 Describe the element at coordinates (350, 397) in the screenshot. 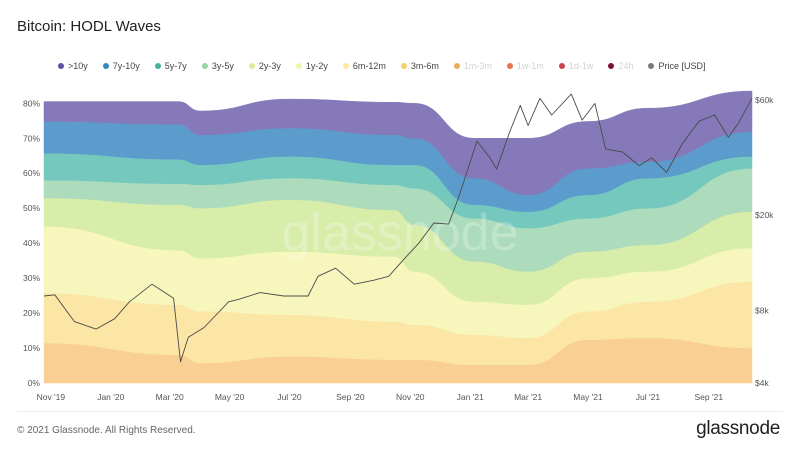

I see `x-tick-label: Sep '20` at that location.